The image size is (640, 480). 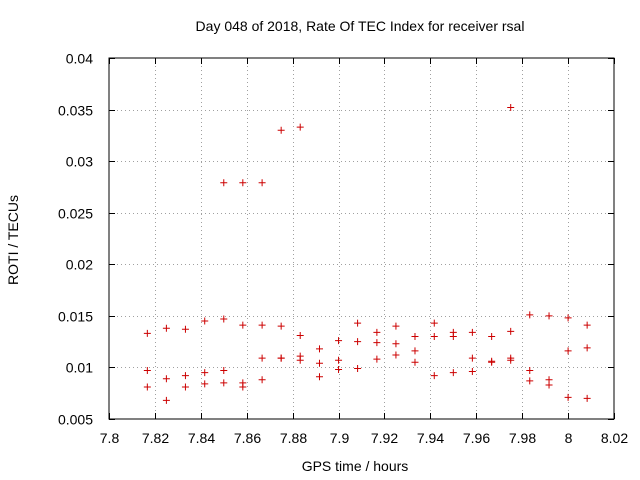 I want to click on x-tick-label: 7.8, so click(x=110, y=438).